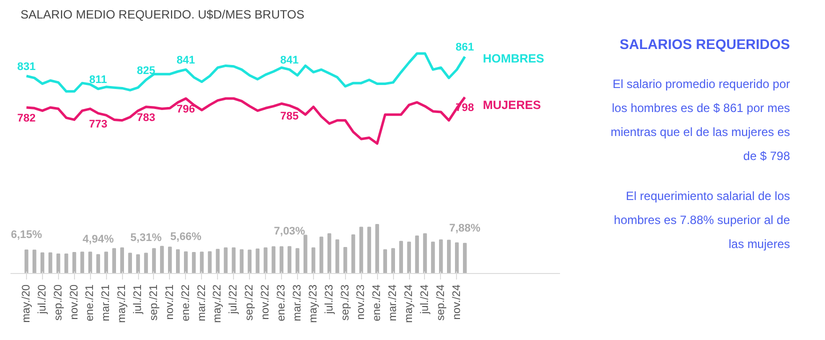  I want to click on data-label: 825, so click(146, 70).